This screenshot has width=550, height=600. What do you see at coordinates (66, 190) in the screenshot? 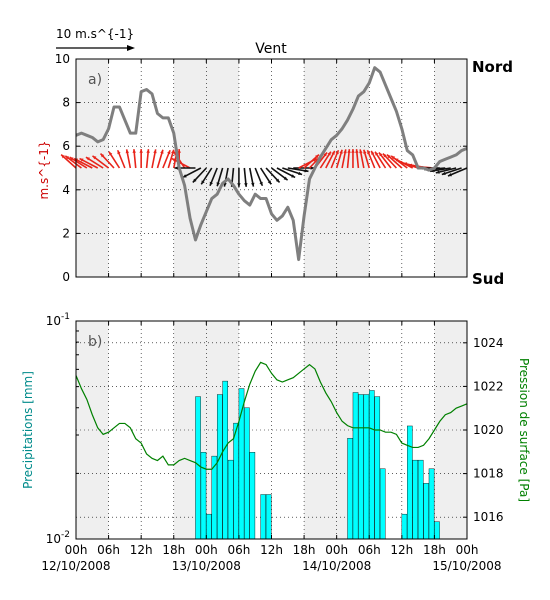
I see `y-tick-label: 4` at bounding box center [66, 190].